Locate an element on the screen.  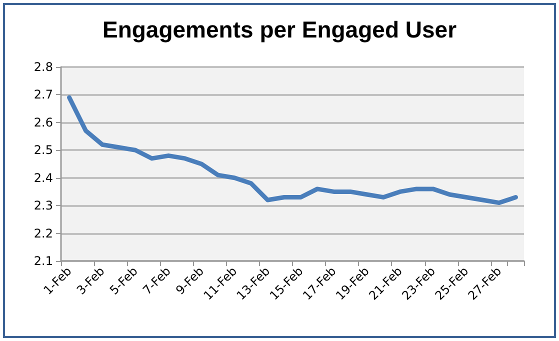
chart-title: Engagements per Engaged User is located at coordinates (279, 29).